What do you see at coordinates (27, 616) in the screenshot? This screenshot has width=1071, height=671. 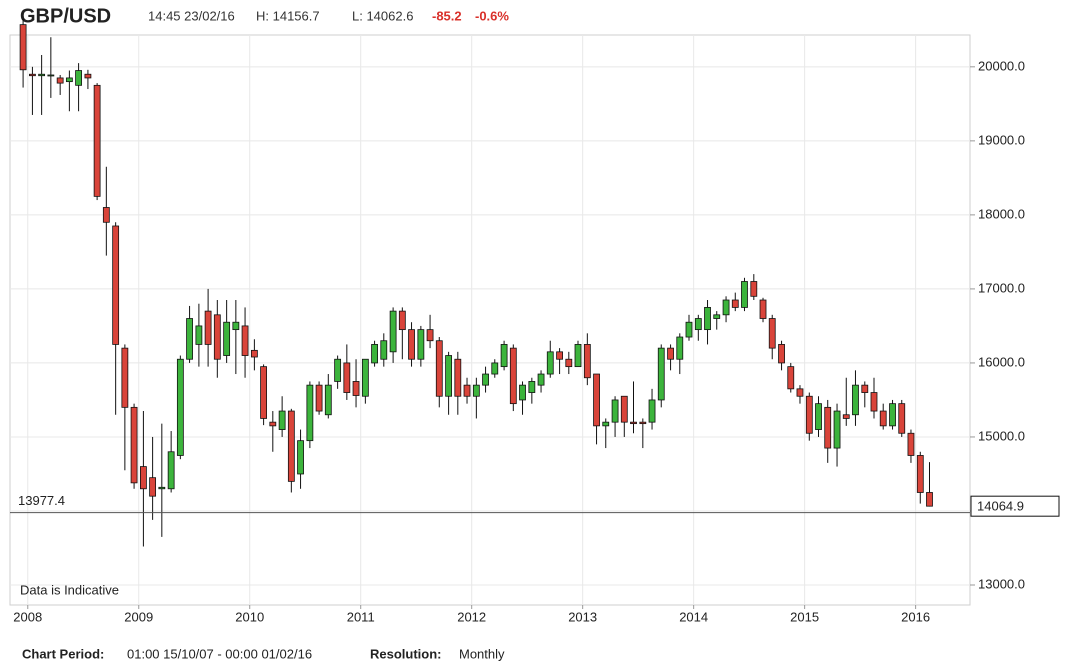 I see `x-tick-label: 2008` at bounding box center [27, 616].